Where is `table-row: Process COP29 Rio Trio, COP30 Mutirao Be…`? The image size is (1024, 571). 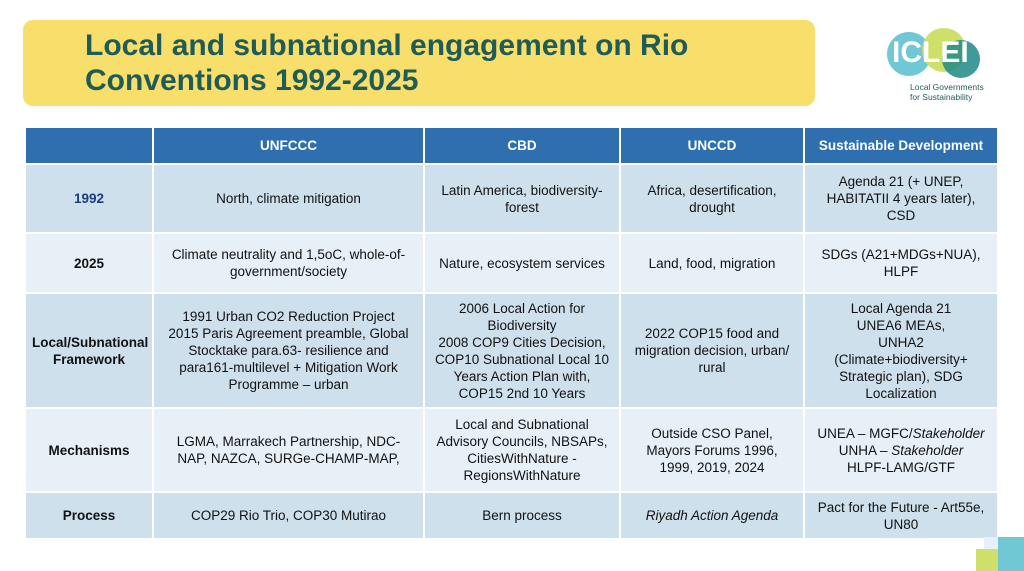 table-row: Process COP29 Rio Trio, COP30 Mutirao Be… is located at coordinates (511, 515).